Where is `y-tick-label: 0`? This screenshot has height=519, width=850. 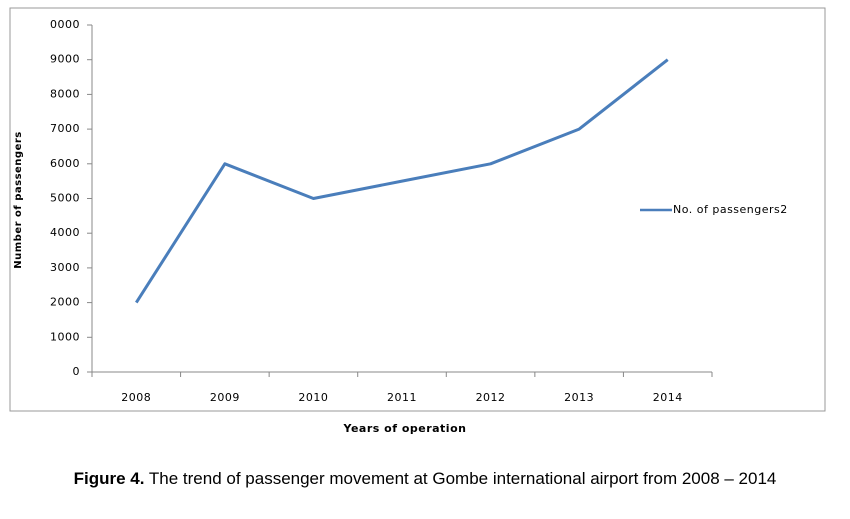
y-tick-label: 0 is located at coordinates (77, 371).